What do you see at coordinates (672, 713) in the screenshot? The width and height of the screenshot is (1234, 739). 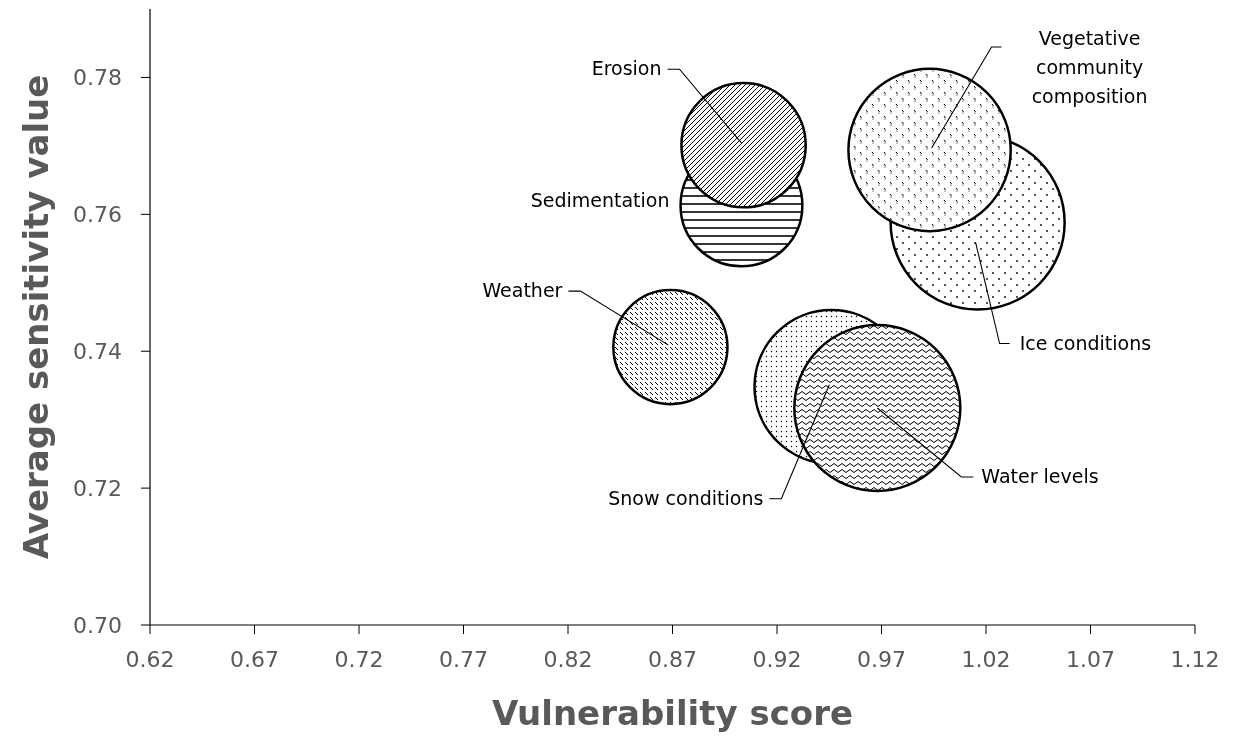 I see `x-axis-title: Vulnerability score` at bounding box center [672, 713].